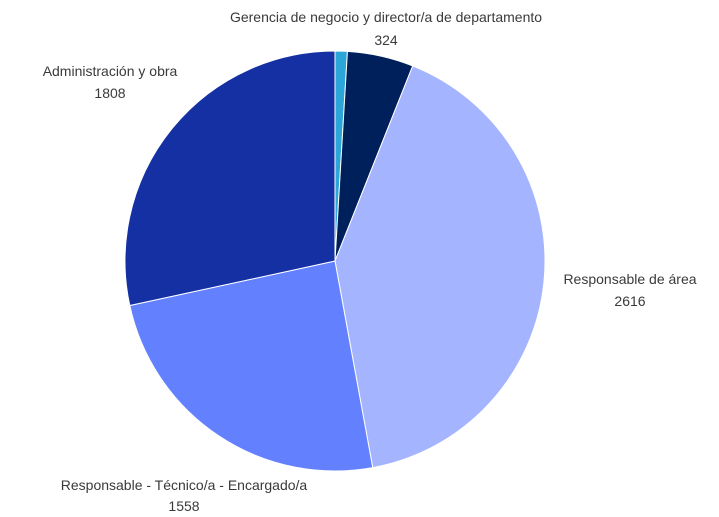 The height and width of the screenshot is (517, 719). What do you see at coordinates (629, 301) in the screenshot?
I see `data-label-responsable-area-value: 2616` at bounding box center [629, 301].